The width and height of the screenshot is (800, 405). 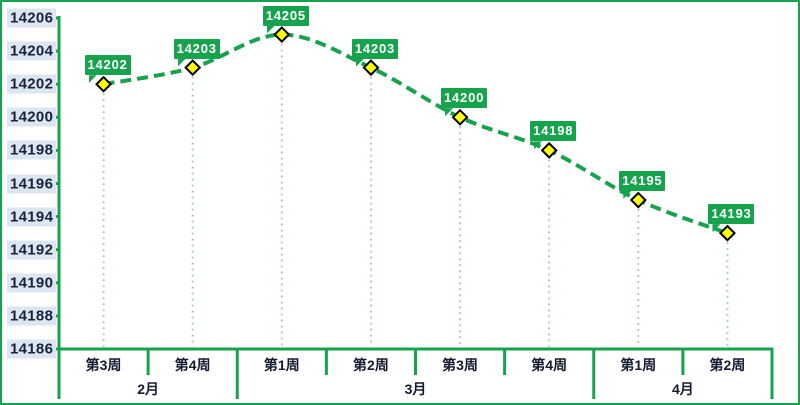 I want to click on y-tick-label: 14202, so click(x=32, y=84).